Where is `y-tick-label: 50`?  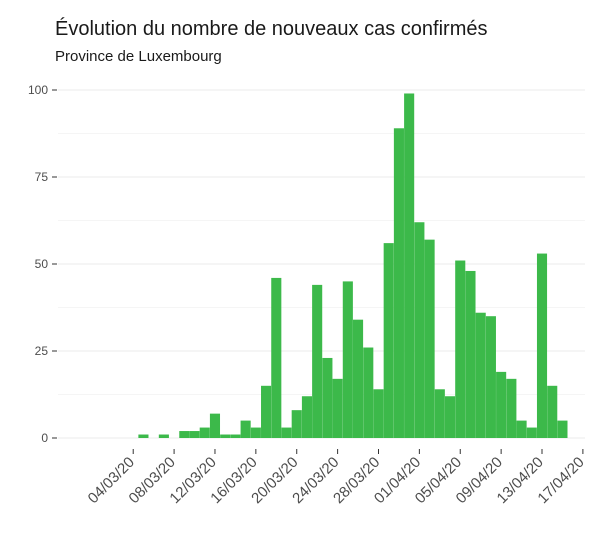
y-tick-label: 50 is located at coordinates (42, 264).